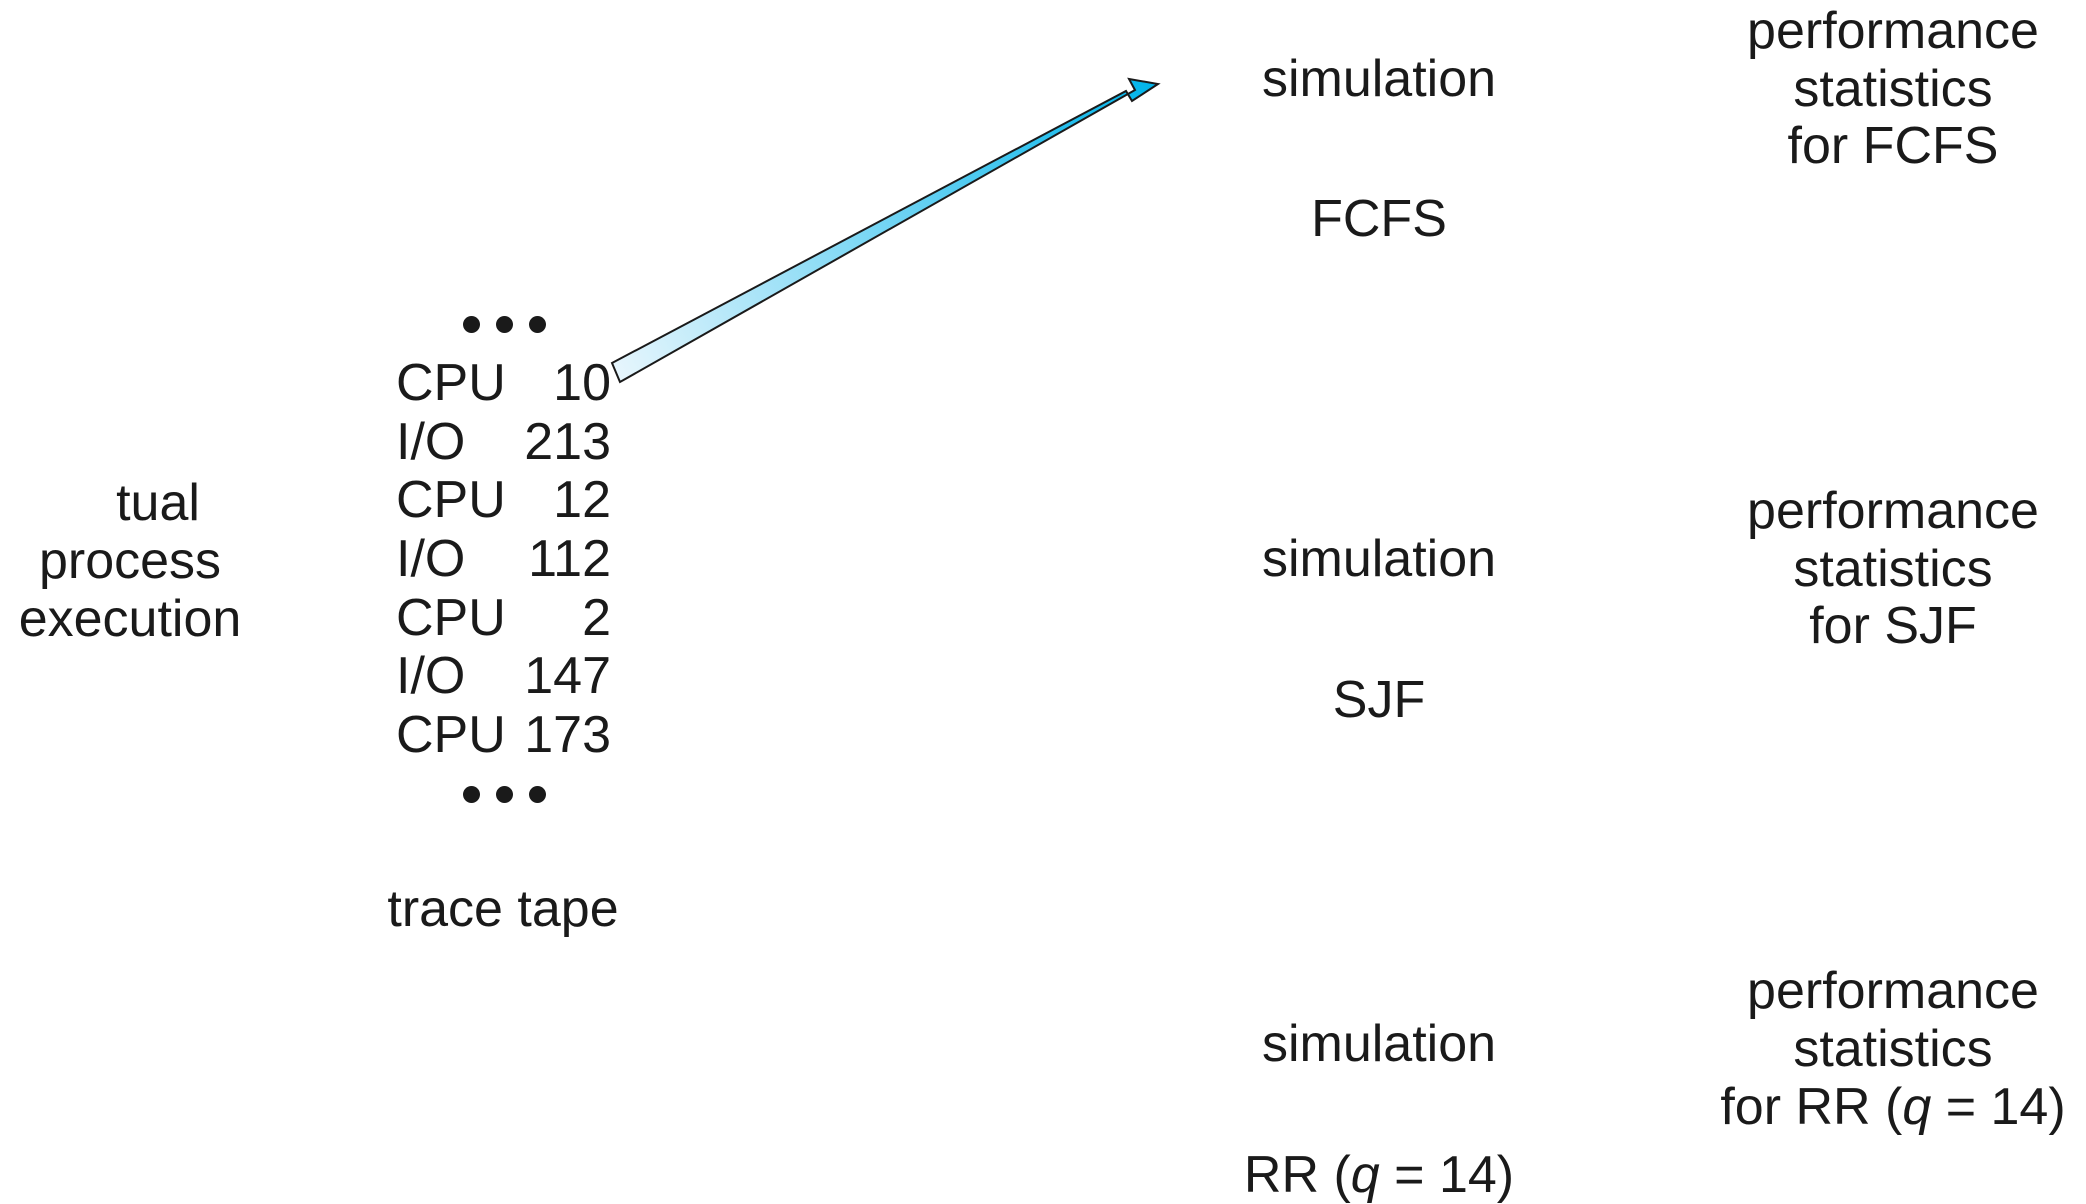 The height and width of the screenshot is (1204, 2086). Describe the element at coordinates (1447, 1175) in the screenshot. I see `rr-suffix: = 14)` at that location.